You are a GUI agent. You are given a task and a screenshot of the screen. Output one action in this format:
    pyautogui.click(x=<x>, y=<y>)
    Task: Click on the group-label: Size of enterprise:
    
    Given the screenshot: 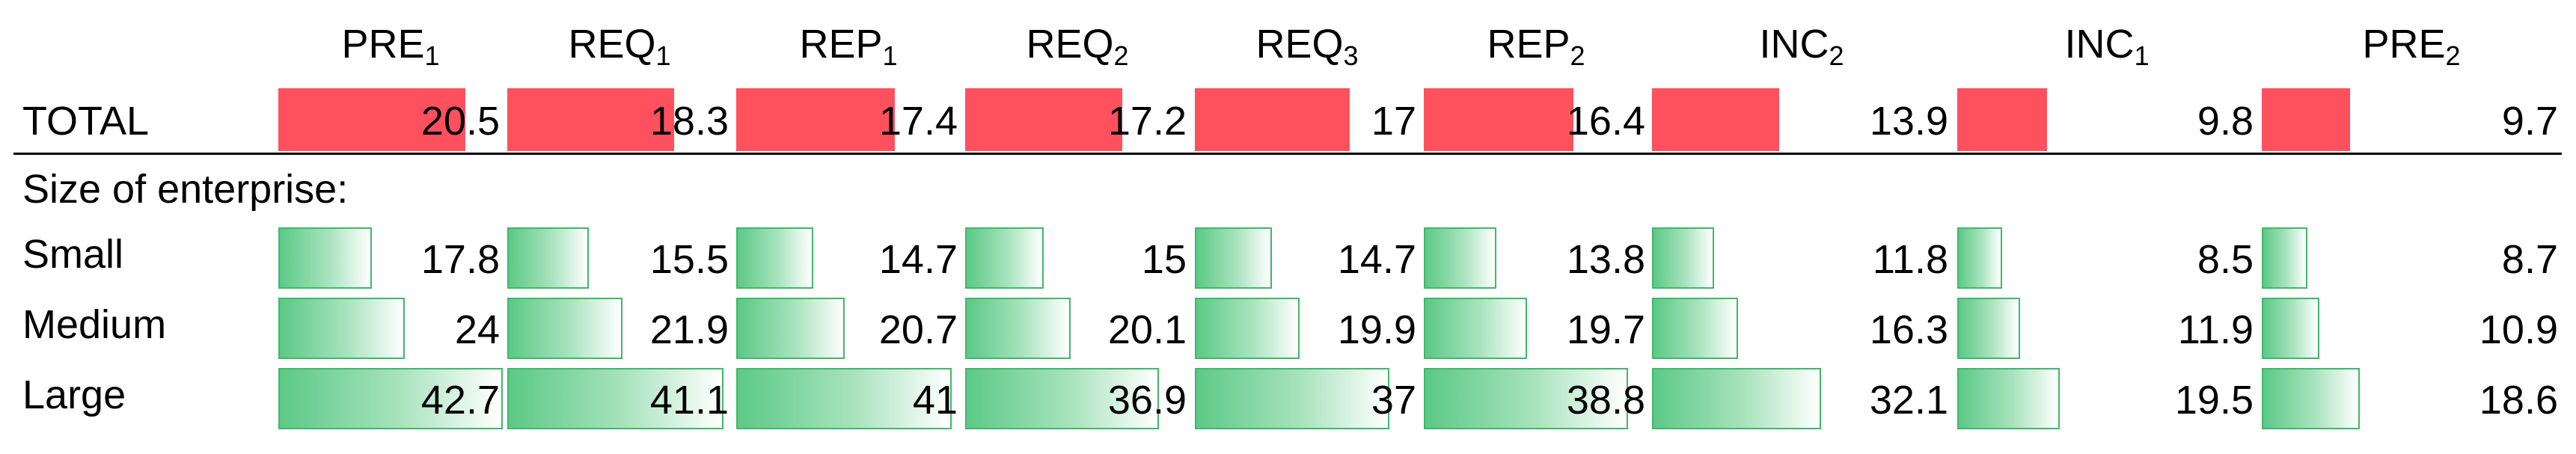 What is the action you would take?
    pyautogui.click(x=186, y=189)
    